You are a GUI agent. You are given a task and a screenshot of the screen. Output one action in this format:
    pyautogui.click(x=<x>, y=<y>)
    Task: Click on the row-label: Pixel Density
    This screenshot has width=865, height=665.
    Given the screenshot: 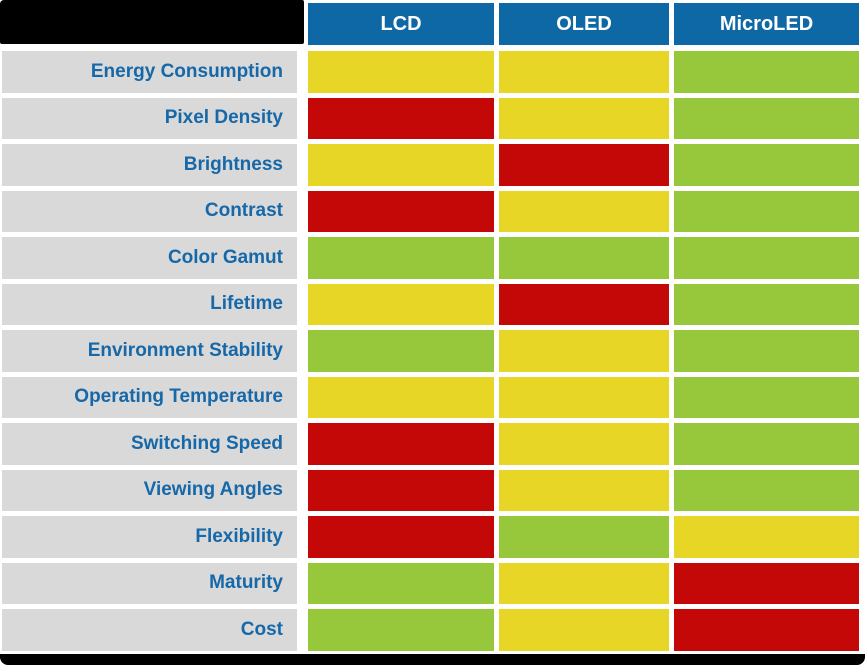 What is the action you would take?
    pyautogui.click(x=149, y=118)
    